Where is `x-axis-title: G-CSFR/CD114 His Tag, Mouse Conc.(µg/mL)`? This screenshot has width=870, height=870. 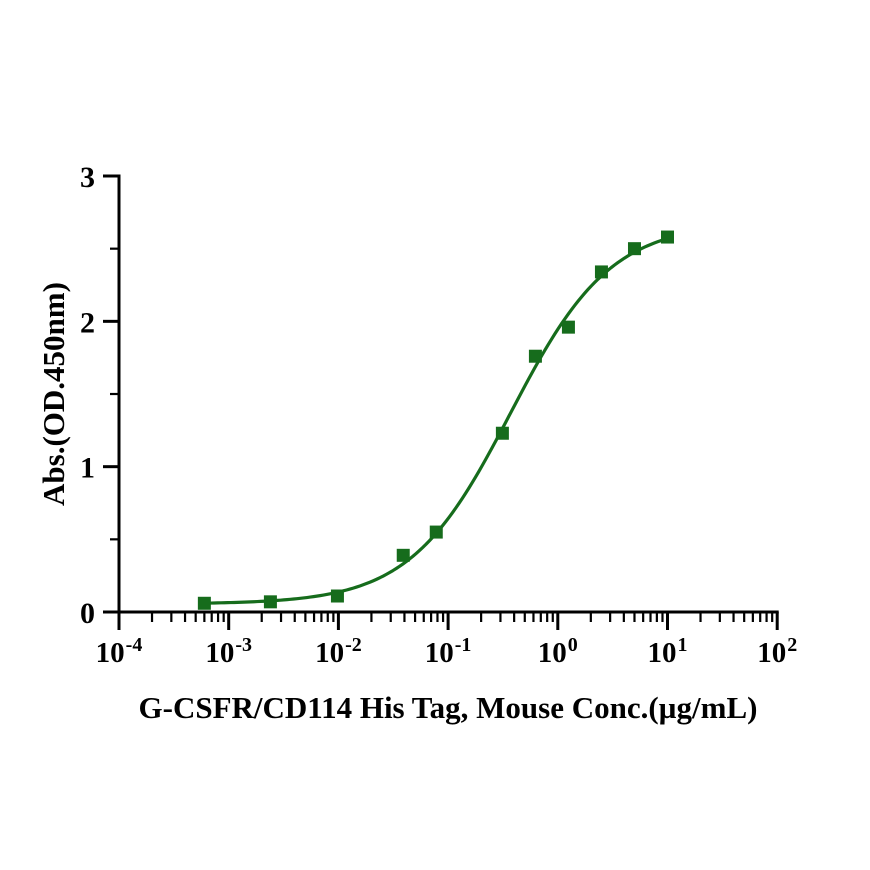 x-axis-title: G-CSFR/CD114 His Tag, Mouse Conc.(µg/mL) is located at coordinates (448, 707).